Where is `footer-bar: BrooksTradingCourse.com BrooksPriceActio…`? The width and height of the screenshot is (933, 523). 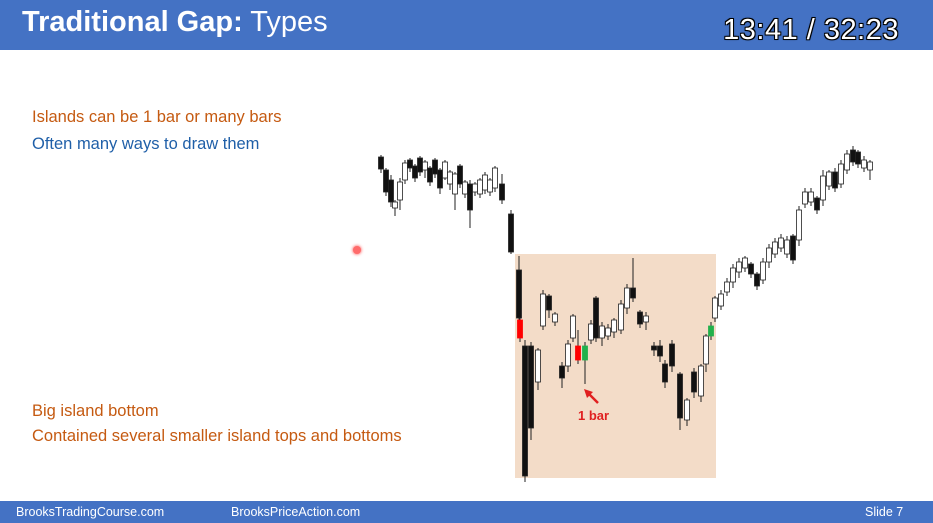
footer-bar: BrooksTradingCourse.com BrooksPriceActio… is located at coordinates (466, 512).